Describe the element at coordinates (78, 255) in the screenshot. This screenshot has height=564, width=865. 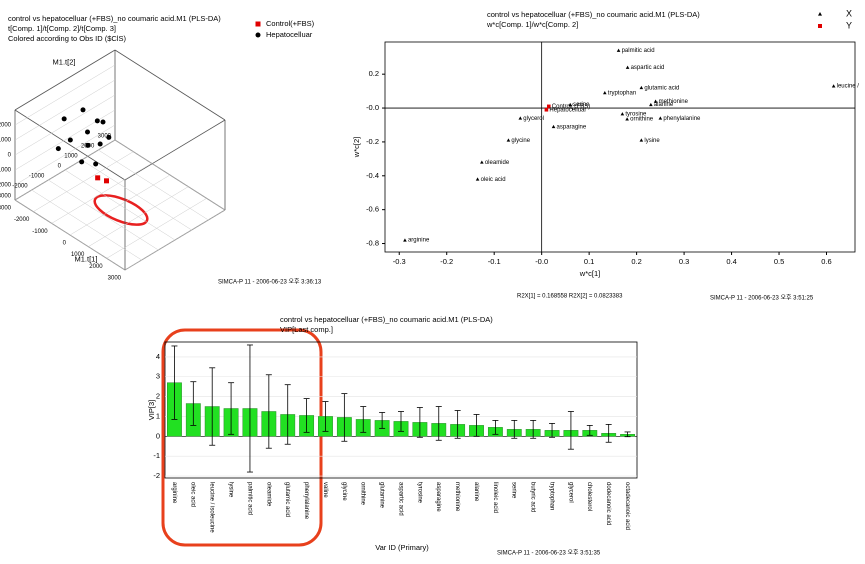
I see `x-tick-label: 1000` at that location.